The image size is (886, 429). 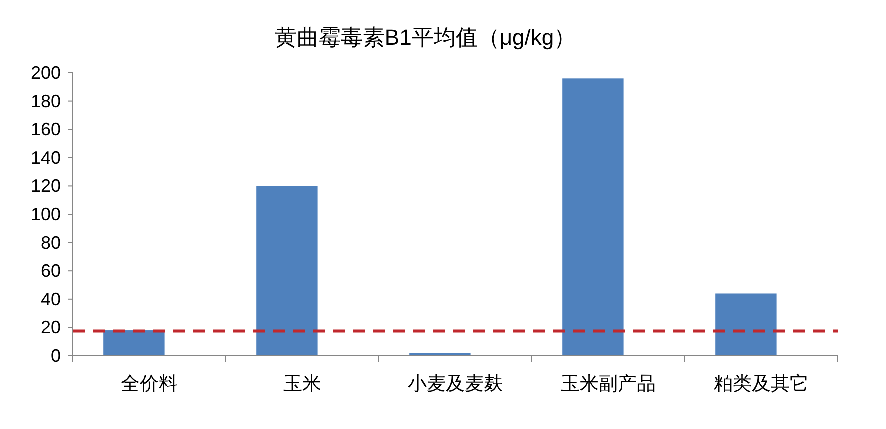 I want to click on x-tick-label: 玉米, so click(x=303, y=384).